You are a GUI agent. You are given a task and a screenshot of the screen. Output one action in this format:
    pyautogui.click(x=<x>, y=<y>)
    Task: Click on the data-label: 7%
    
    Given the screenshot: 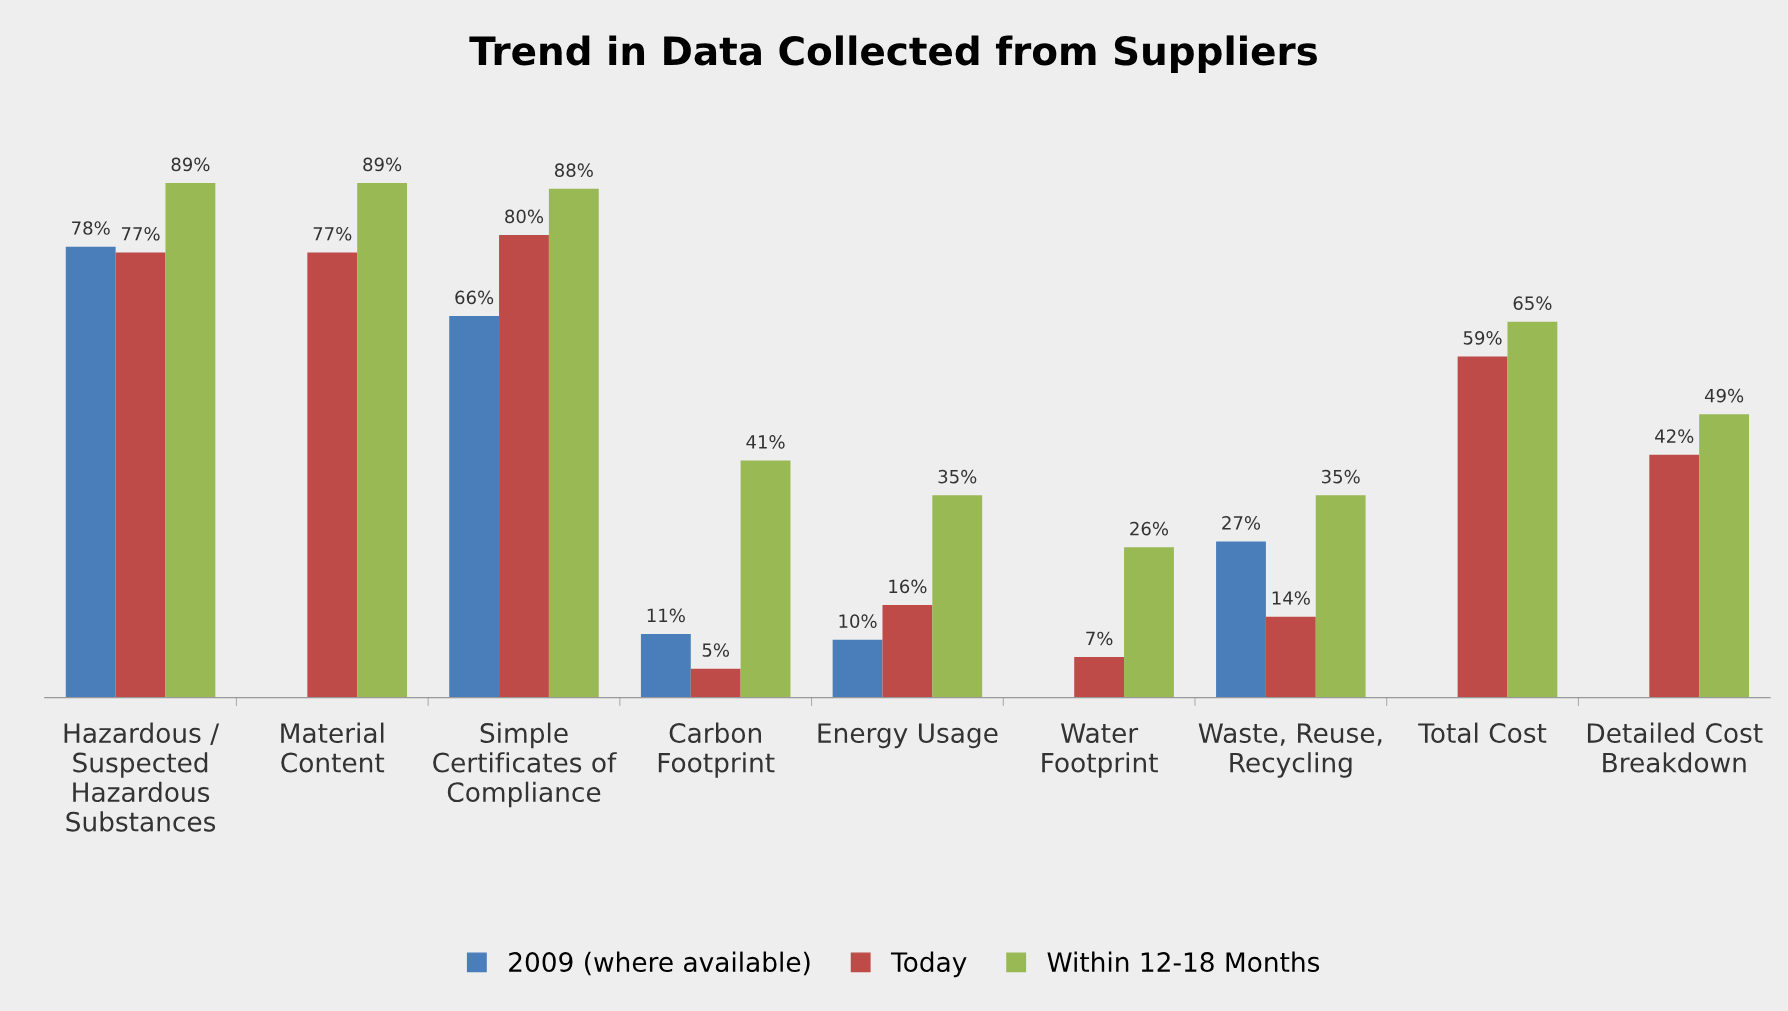 What is the action you would take?
    pyautogui.click(x=1099, y=638)
    